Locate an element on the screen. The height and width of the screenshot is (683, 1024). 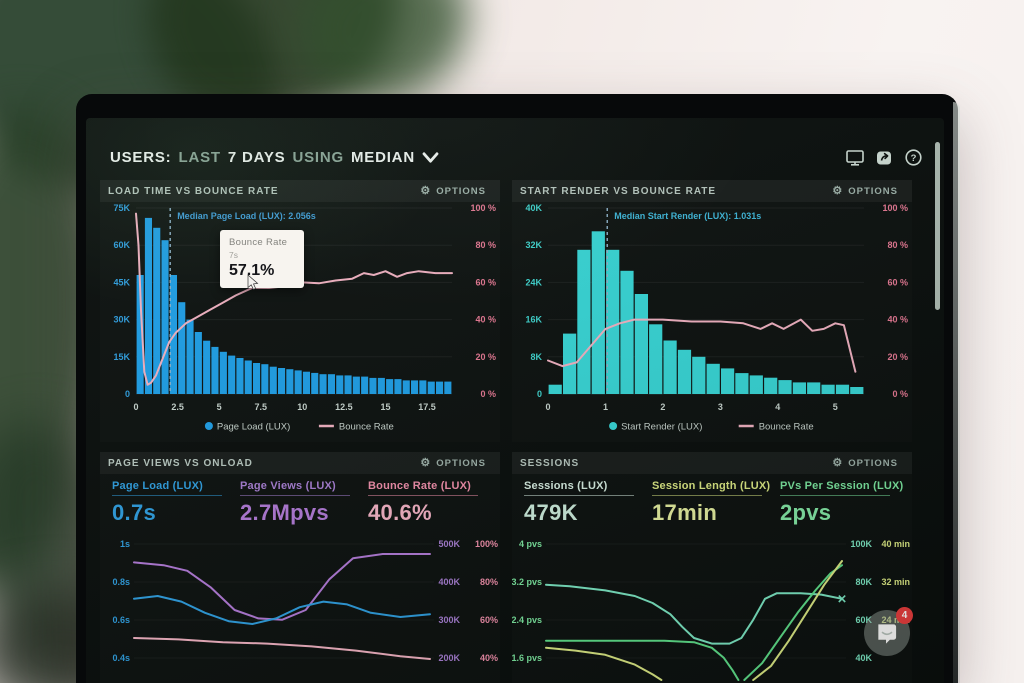
y-axis-left-tick: 0.4s is located at coordinates (121, 658).